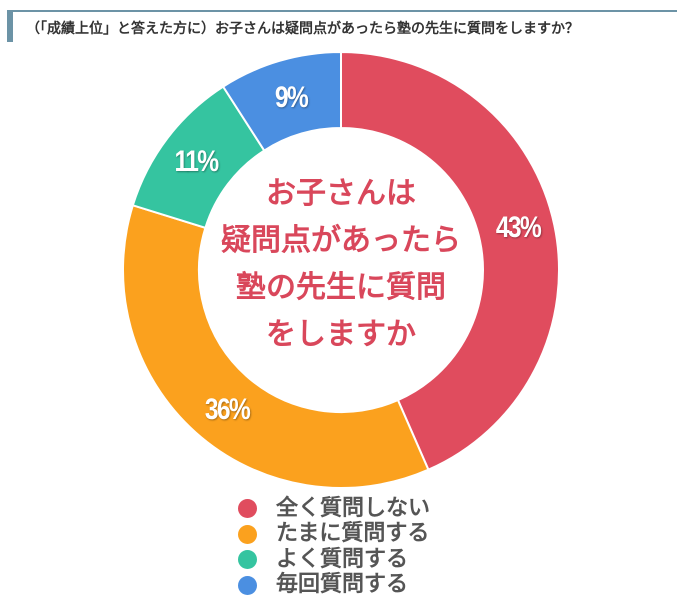 The width and height of the screenshot is (686, 613). I want to click on chart-legend: 全く質問しない たまに質問する よく質問する 毎回質問する, so click(334, 547).